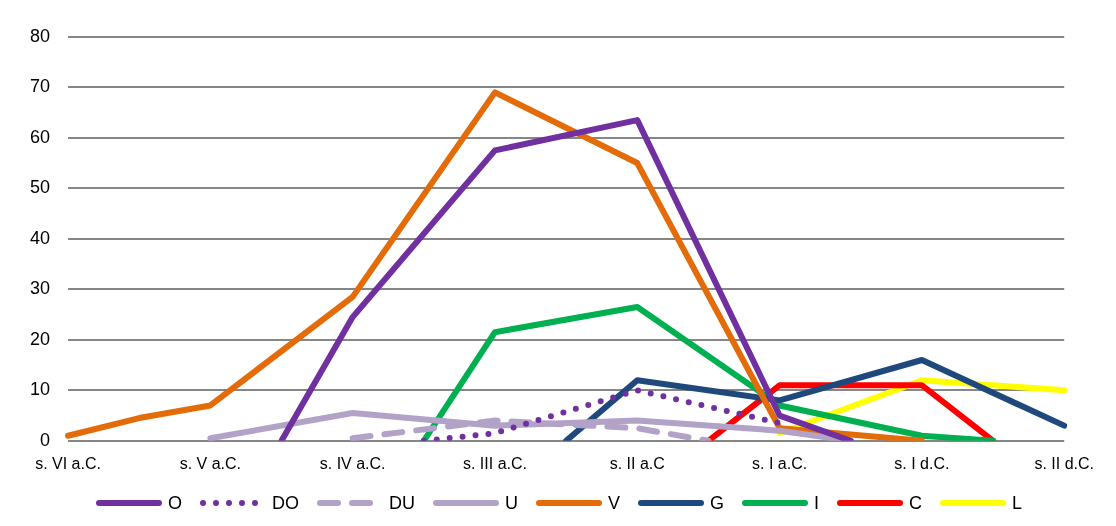 Image resolution: width=1116 pixels, height=526 pixels. What do you see at coordinates (817, 503) in the screenshot?
I see `legend-label: I` at bounding box center [817, 503].